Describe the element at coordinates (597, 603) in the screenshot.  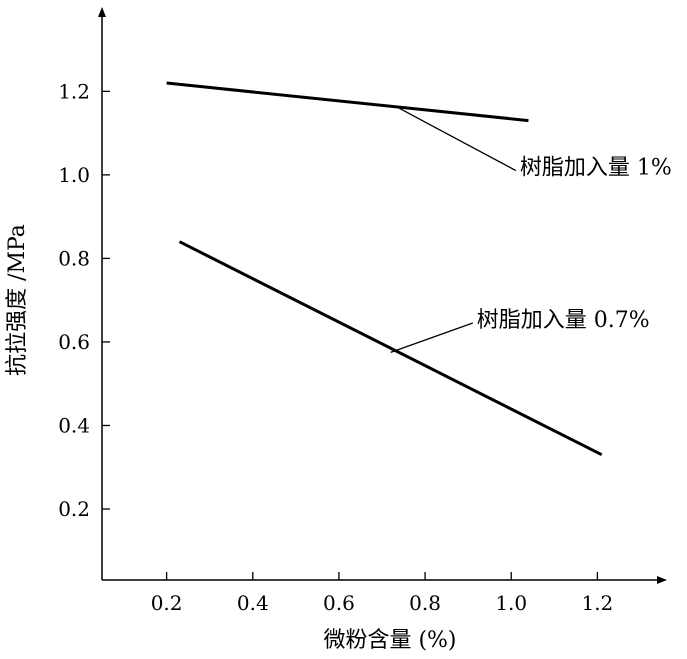
I see `x-tick-label: 1.2` at that location.